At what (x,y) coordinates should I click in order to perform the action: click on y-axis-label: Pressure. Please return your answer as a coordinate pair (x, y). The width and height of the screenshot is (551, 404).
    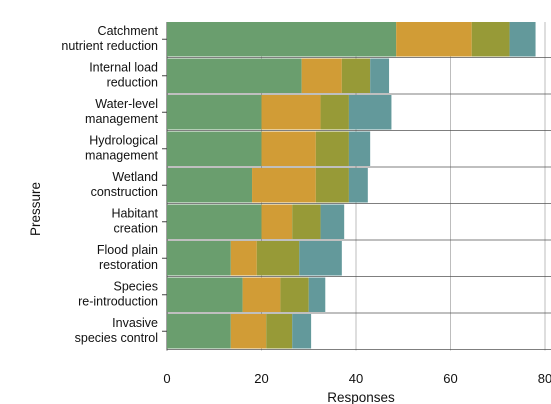
    Looking at the image, I should click on (35, 209).